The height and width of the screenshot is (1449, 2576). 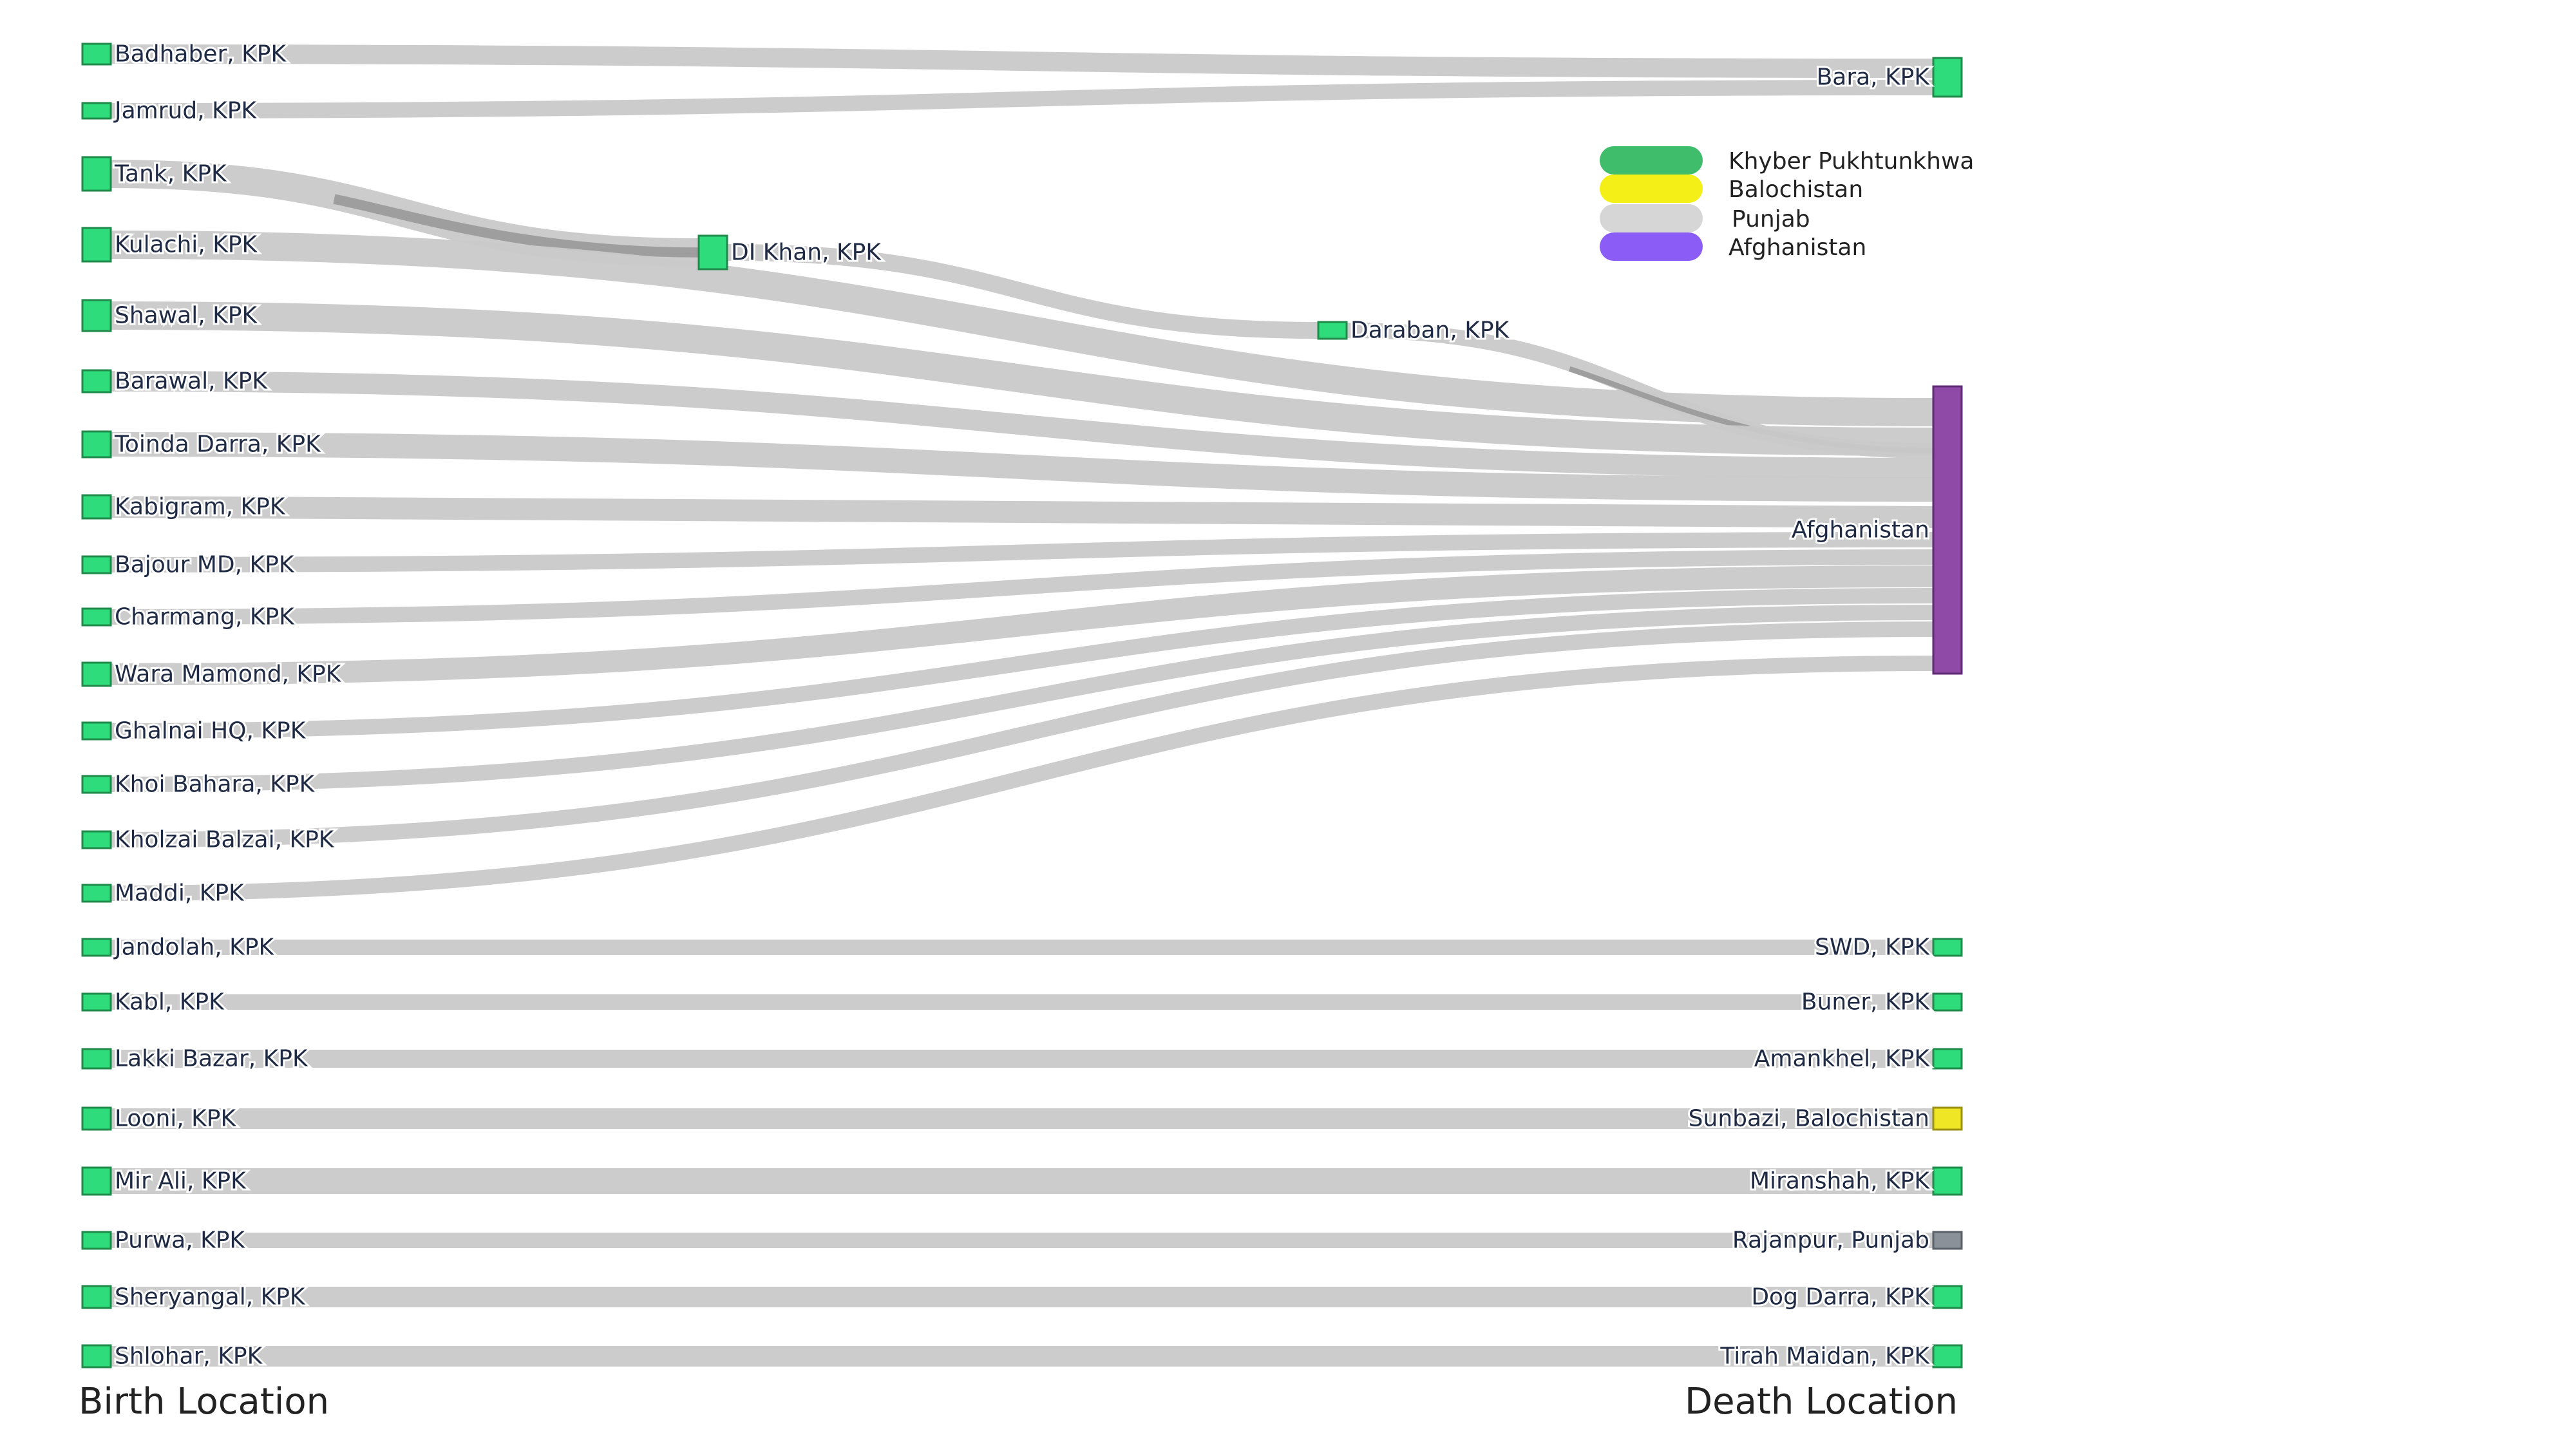 What do you see at coordinates (96, 54) in the screenshot?
I see `node-badhaber` at bounding box center [96, 54].